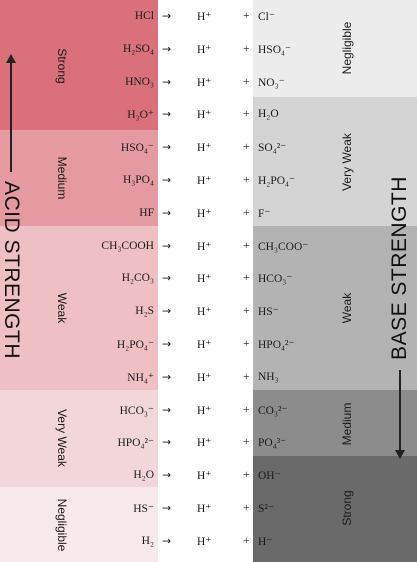 The width and height of the screenshot is (417, 562). I want to click on acid-formula: HCl, so click(144, 16).